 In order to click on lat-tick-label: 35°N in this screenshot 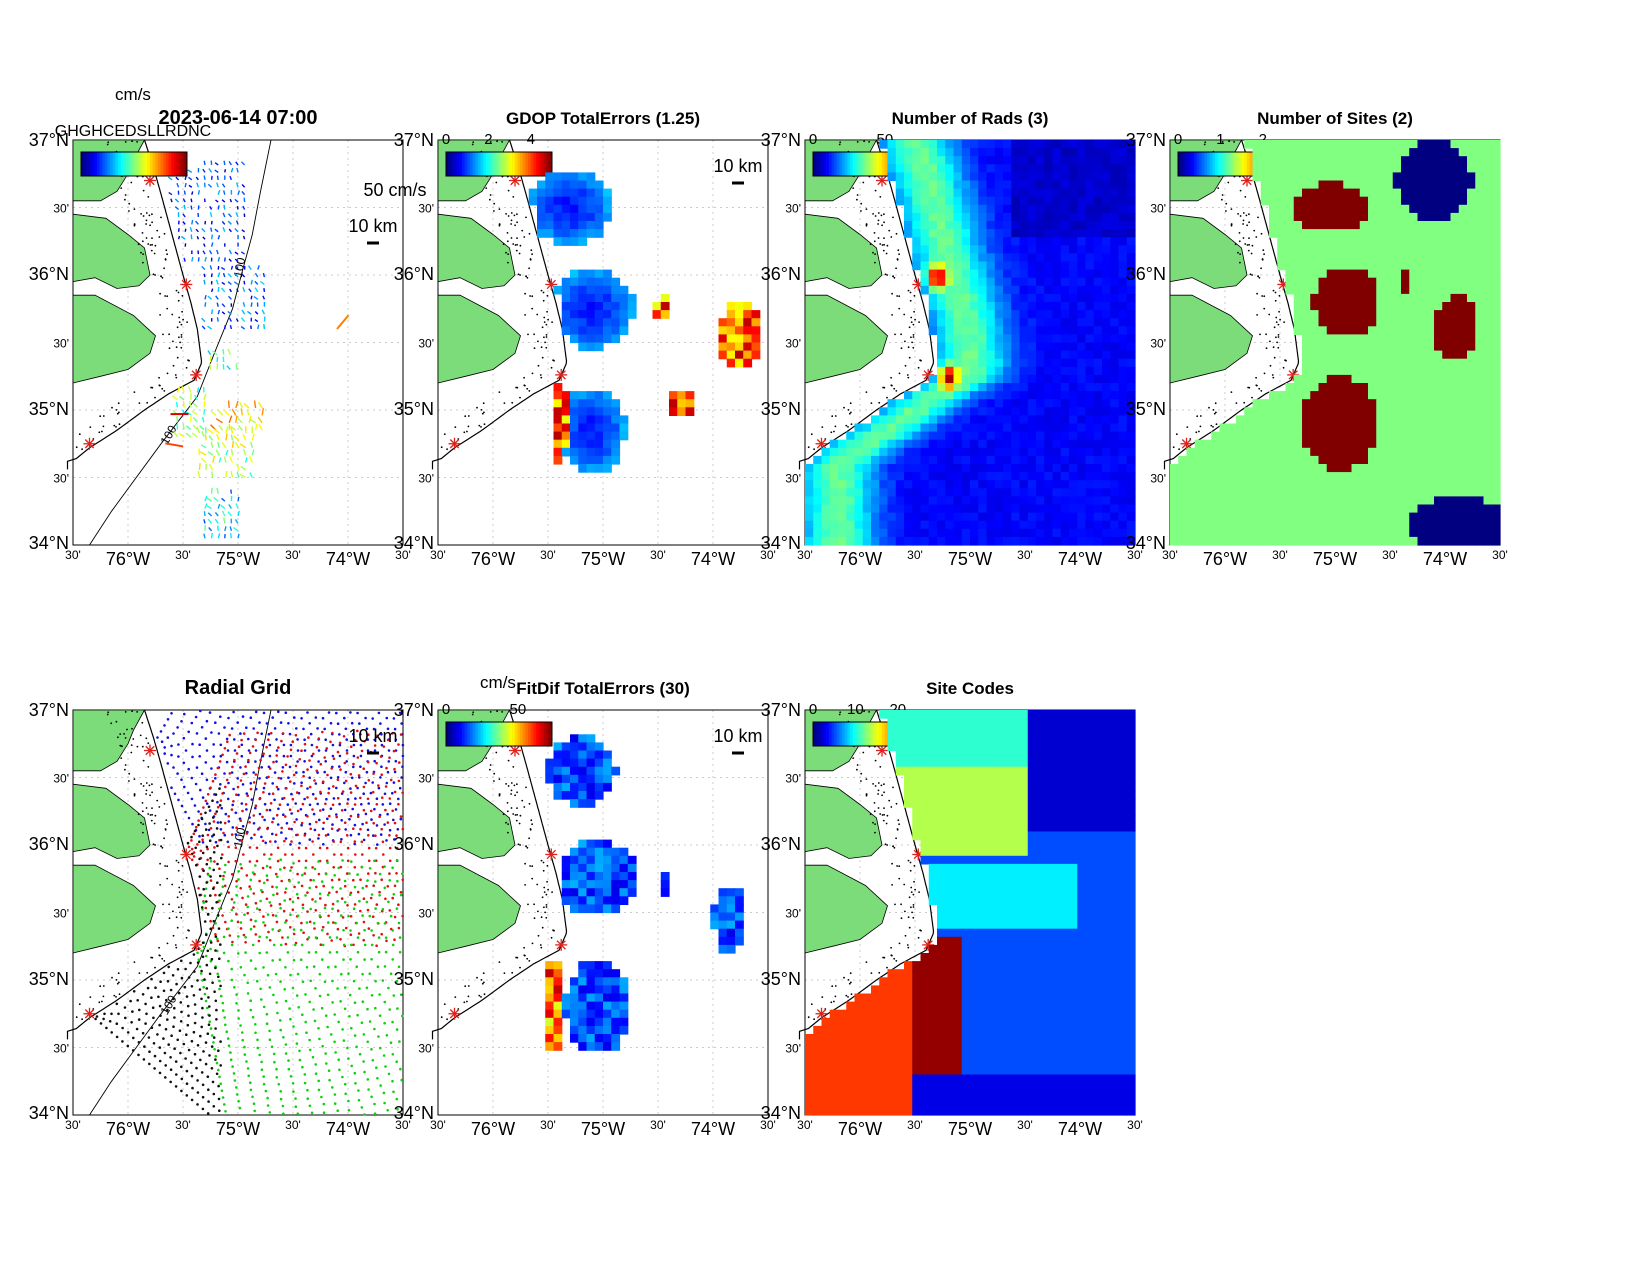, I will do `click(49, 409)`.